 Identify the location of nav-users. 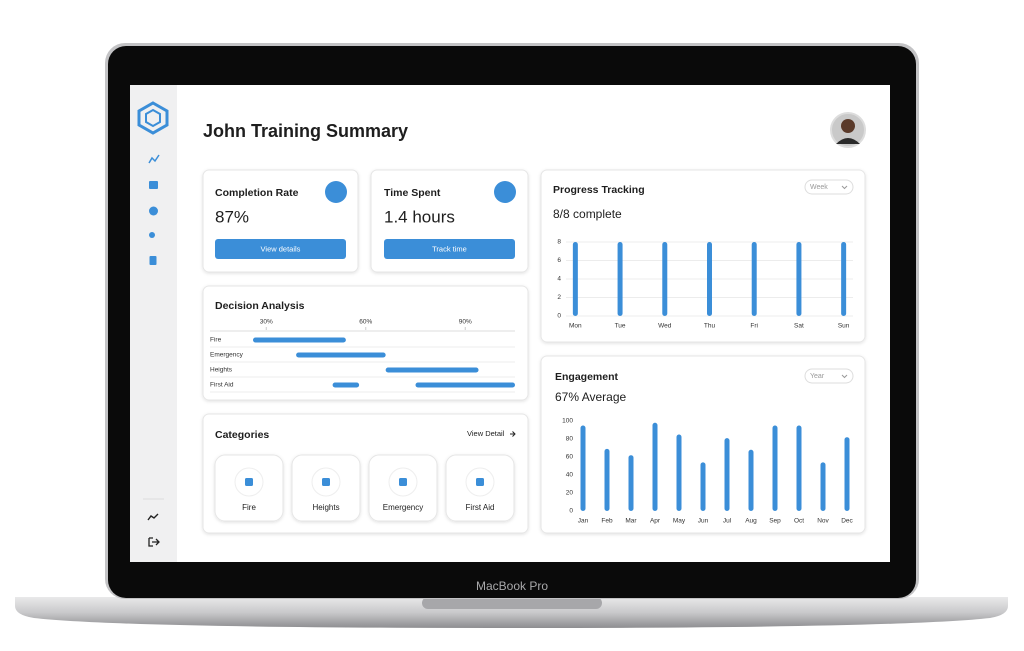
(152, 235).